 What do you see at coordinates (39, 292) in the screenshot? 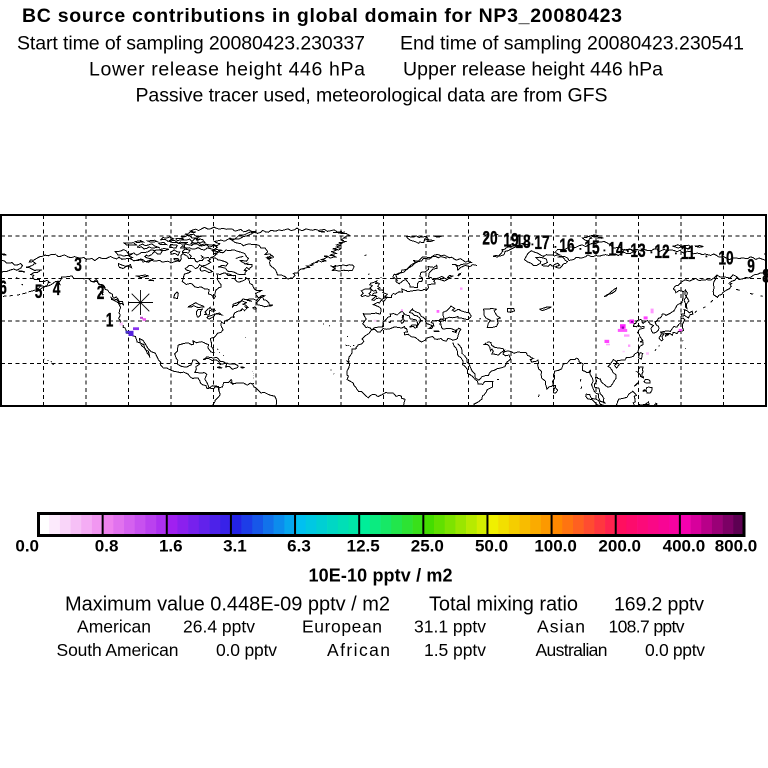
I see `svg-text: 5` at bounding box center [39, 292].